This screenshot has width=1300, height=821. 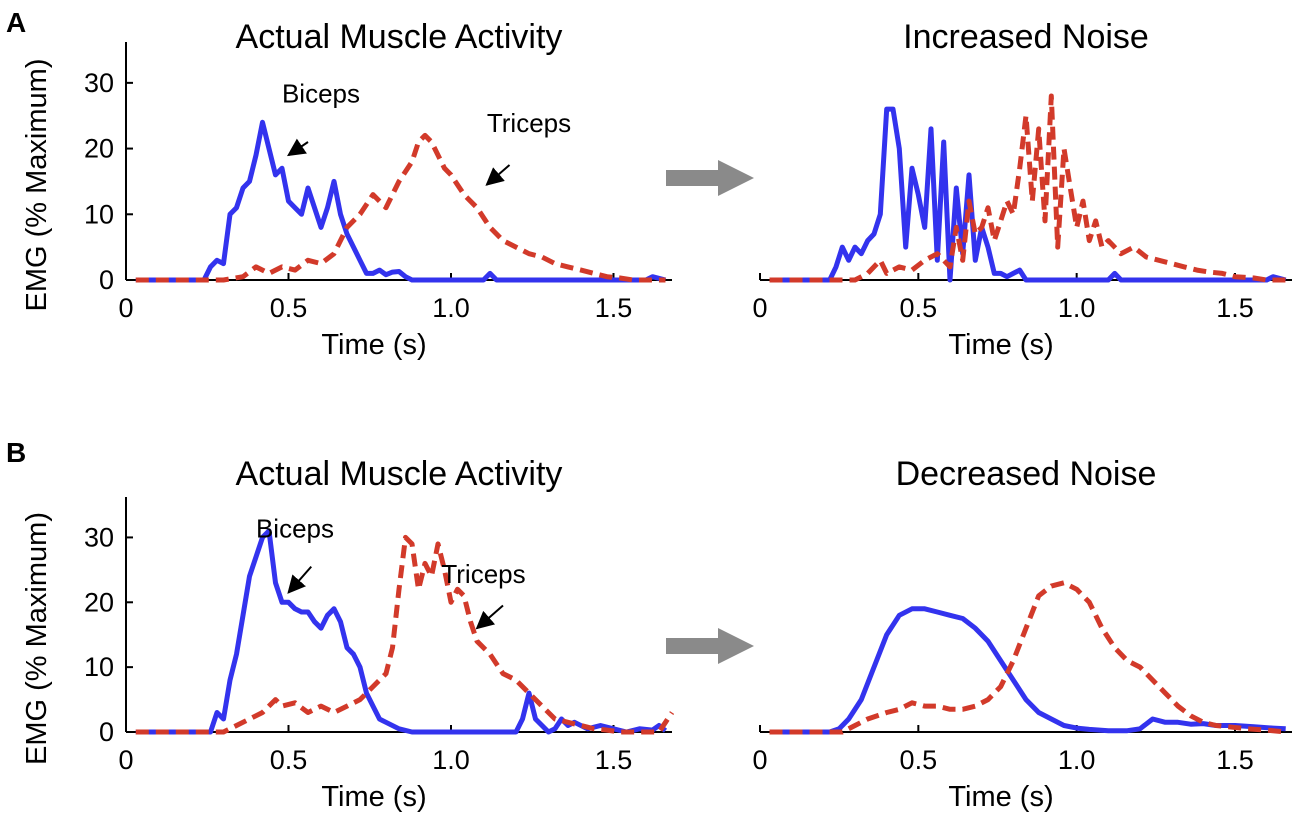 I want to click on transform-arrow-b, so click(x=710, y=646).